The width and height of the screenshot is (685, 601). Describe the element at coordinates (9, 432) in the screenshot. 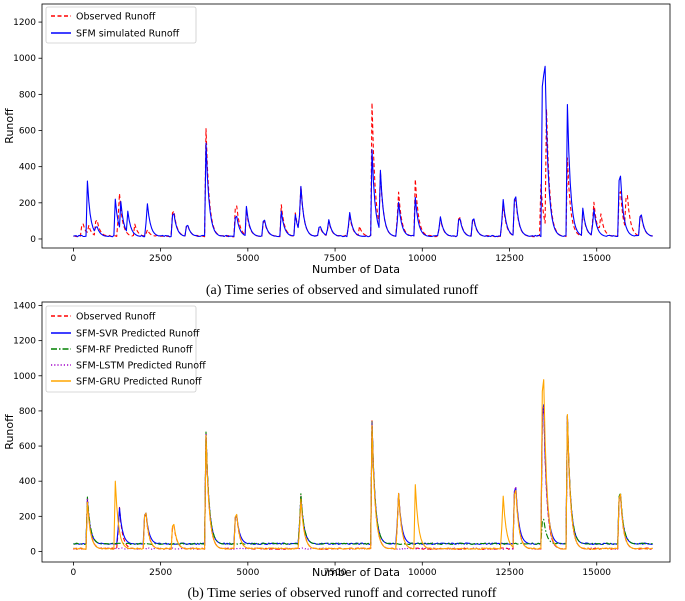

I see `panel-b-ylabel: Runoff` at that location.